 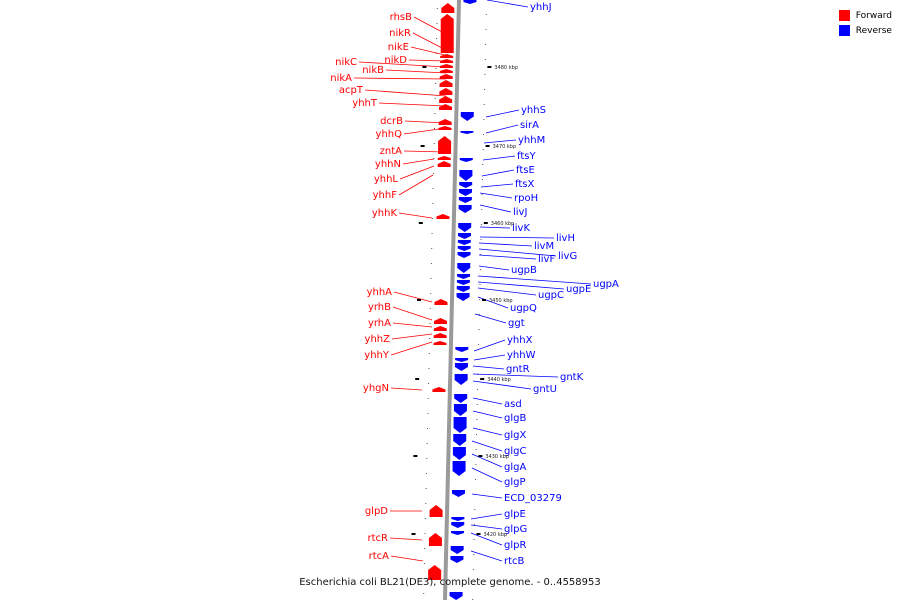 I want to click on kbp-label: 3440 kbp, so click(x=499, y=380).